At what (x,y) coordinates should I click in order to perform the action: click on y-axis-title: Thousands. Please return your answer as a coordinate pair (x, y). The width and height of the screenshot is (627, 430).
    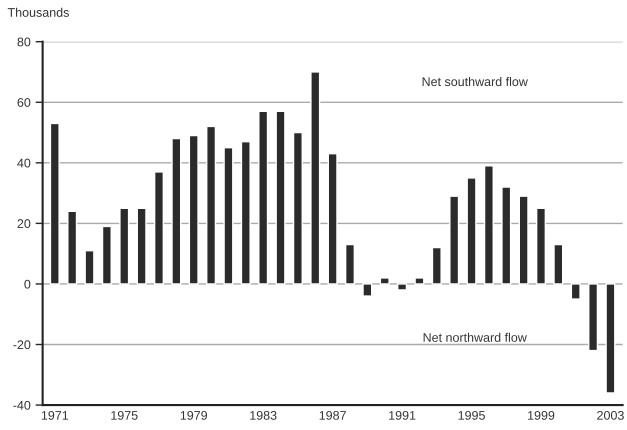
    Looking at the image, I should click on (38, 12).